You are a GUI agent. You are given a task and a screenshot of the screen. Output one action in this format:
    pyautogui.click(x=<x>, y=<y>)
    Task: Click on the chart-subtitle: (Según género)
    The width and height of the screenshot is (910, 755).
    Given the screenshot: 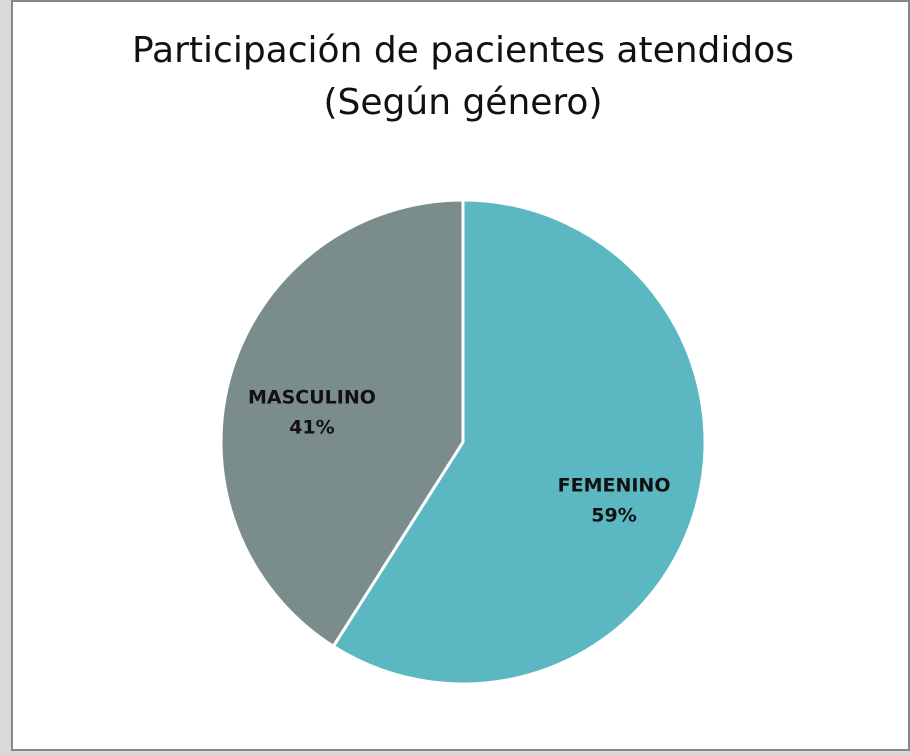 What is the action you would take?
    pyautogui.click(x=462, y=102)
    